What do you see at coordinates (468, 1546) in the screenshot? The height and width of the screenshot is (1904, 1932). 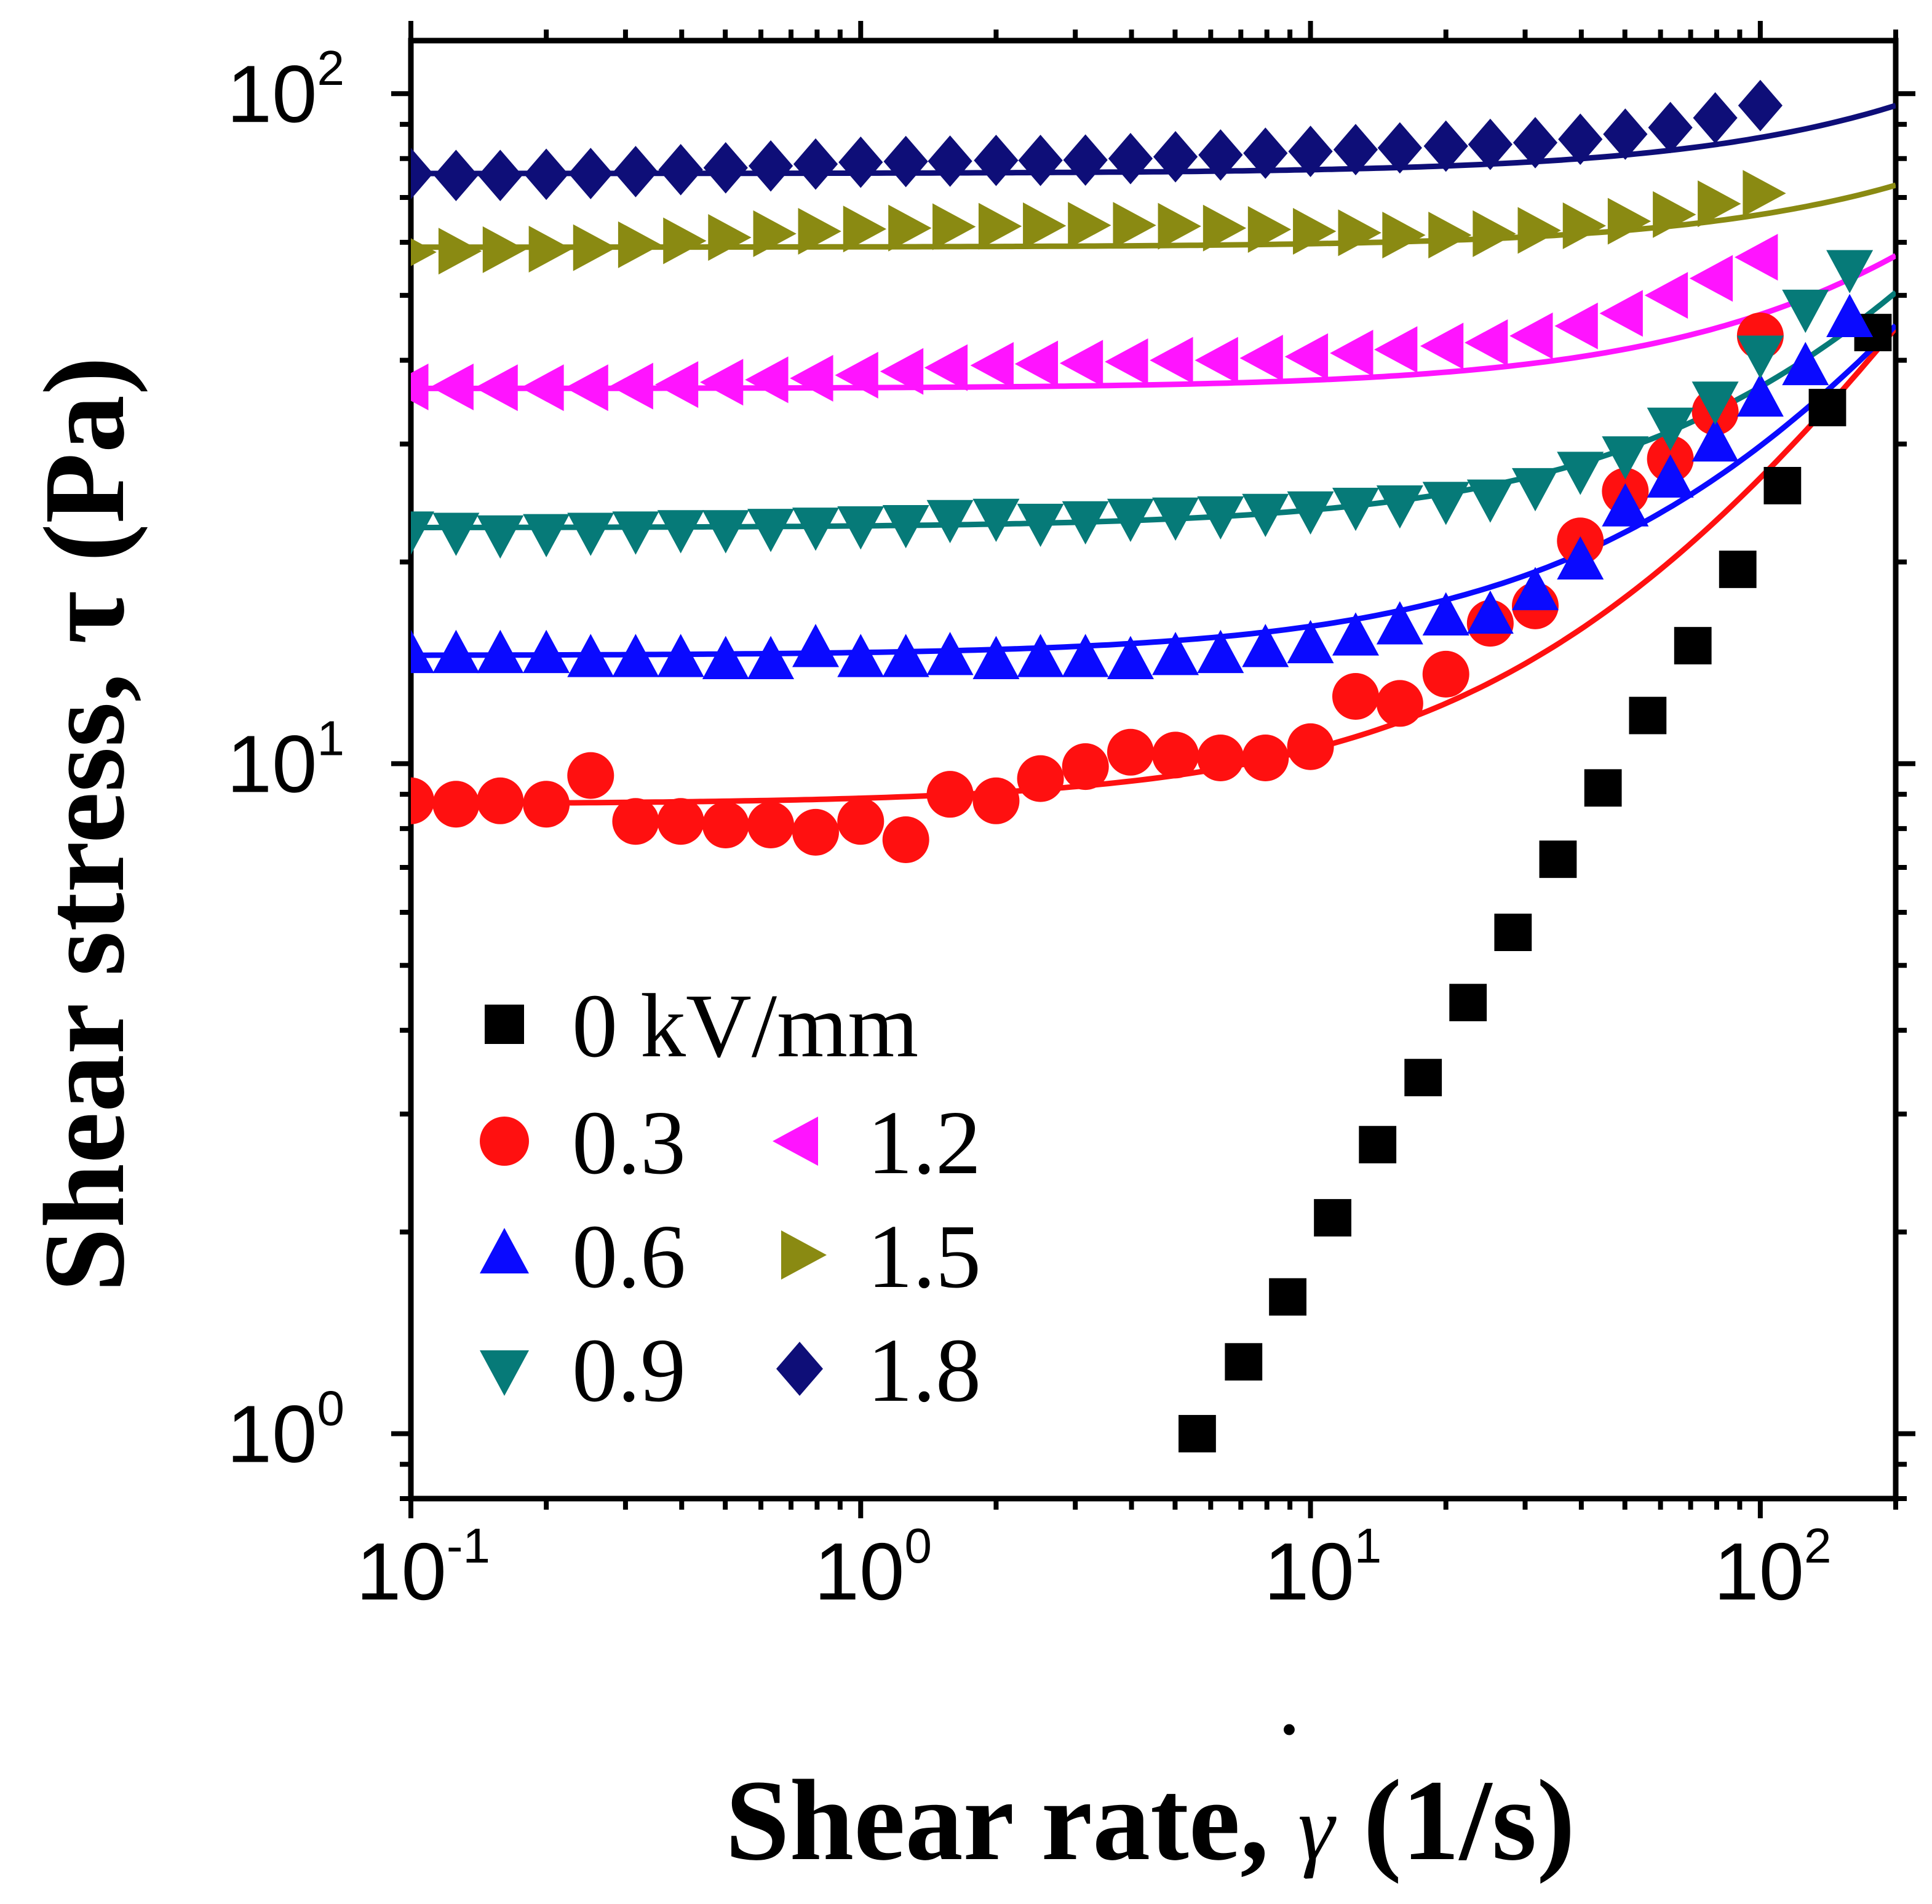 I see `x-tick-label-exponent: -1` at bounding box center [468, 1546].